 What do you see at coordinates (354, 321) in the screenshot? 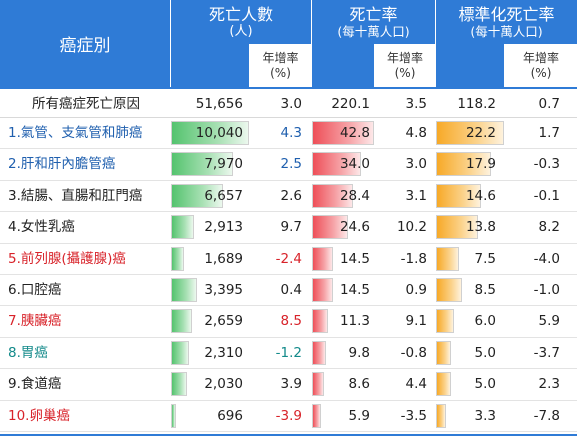
I see `row-rate: 11.3` at bounding box center [354, 321].